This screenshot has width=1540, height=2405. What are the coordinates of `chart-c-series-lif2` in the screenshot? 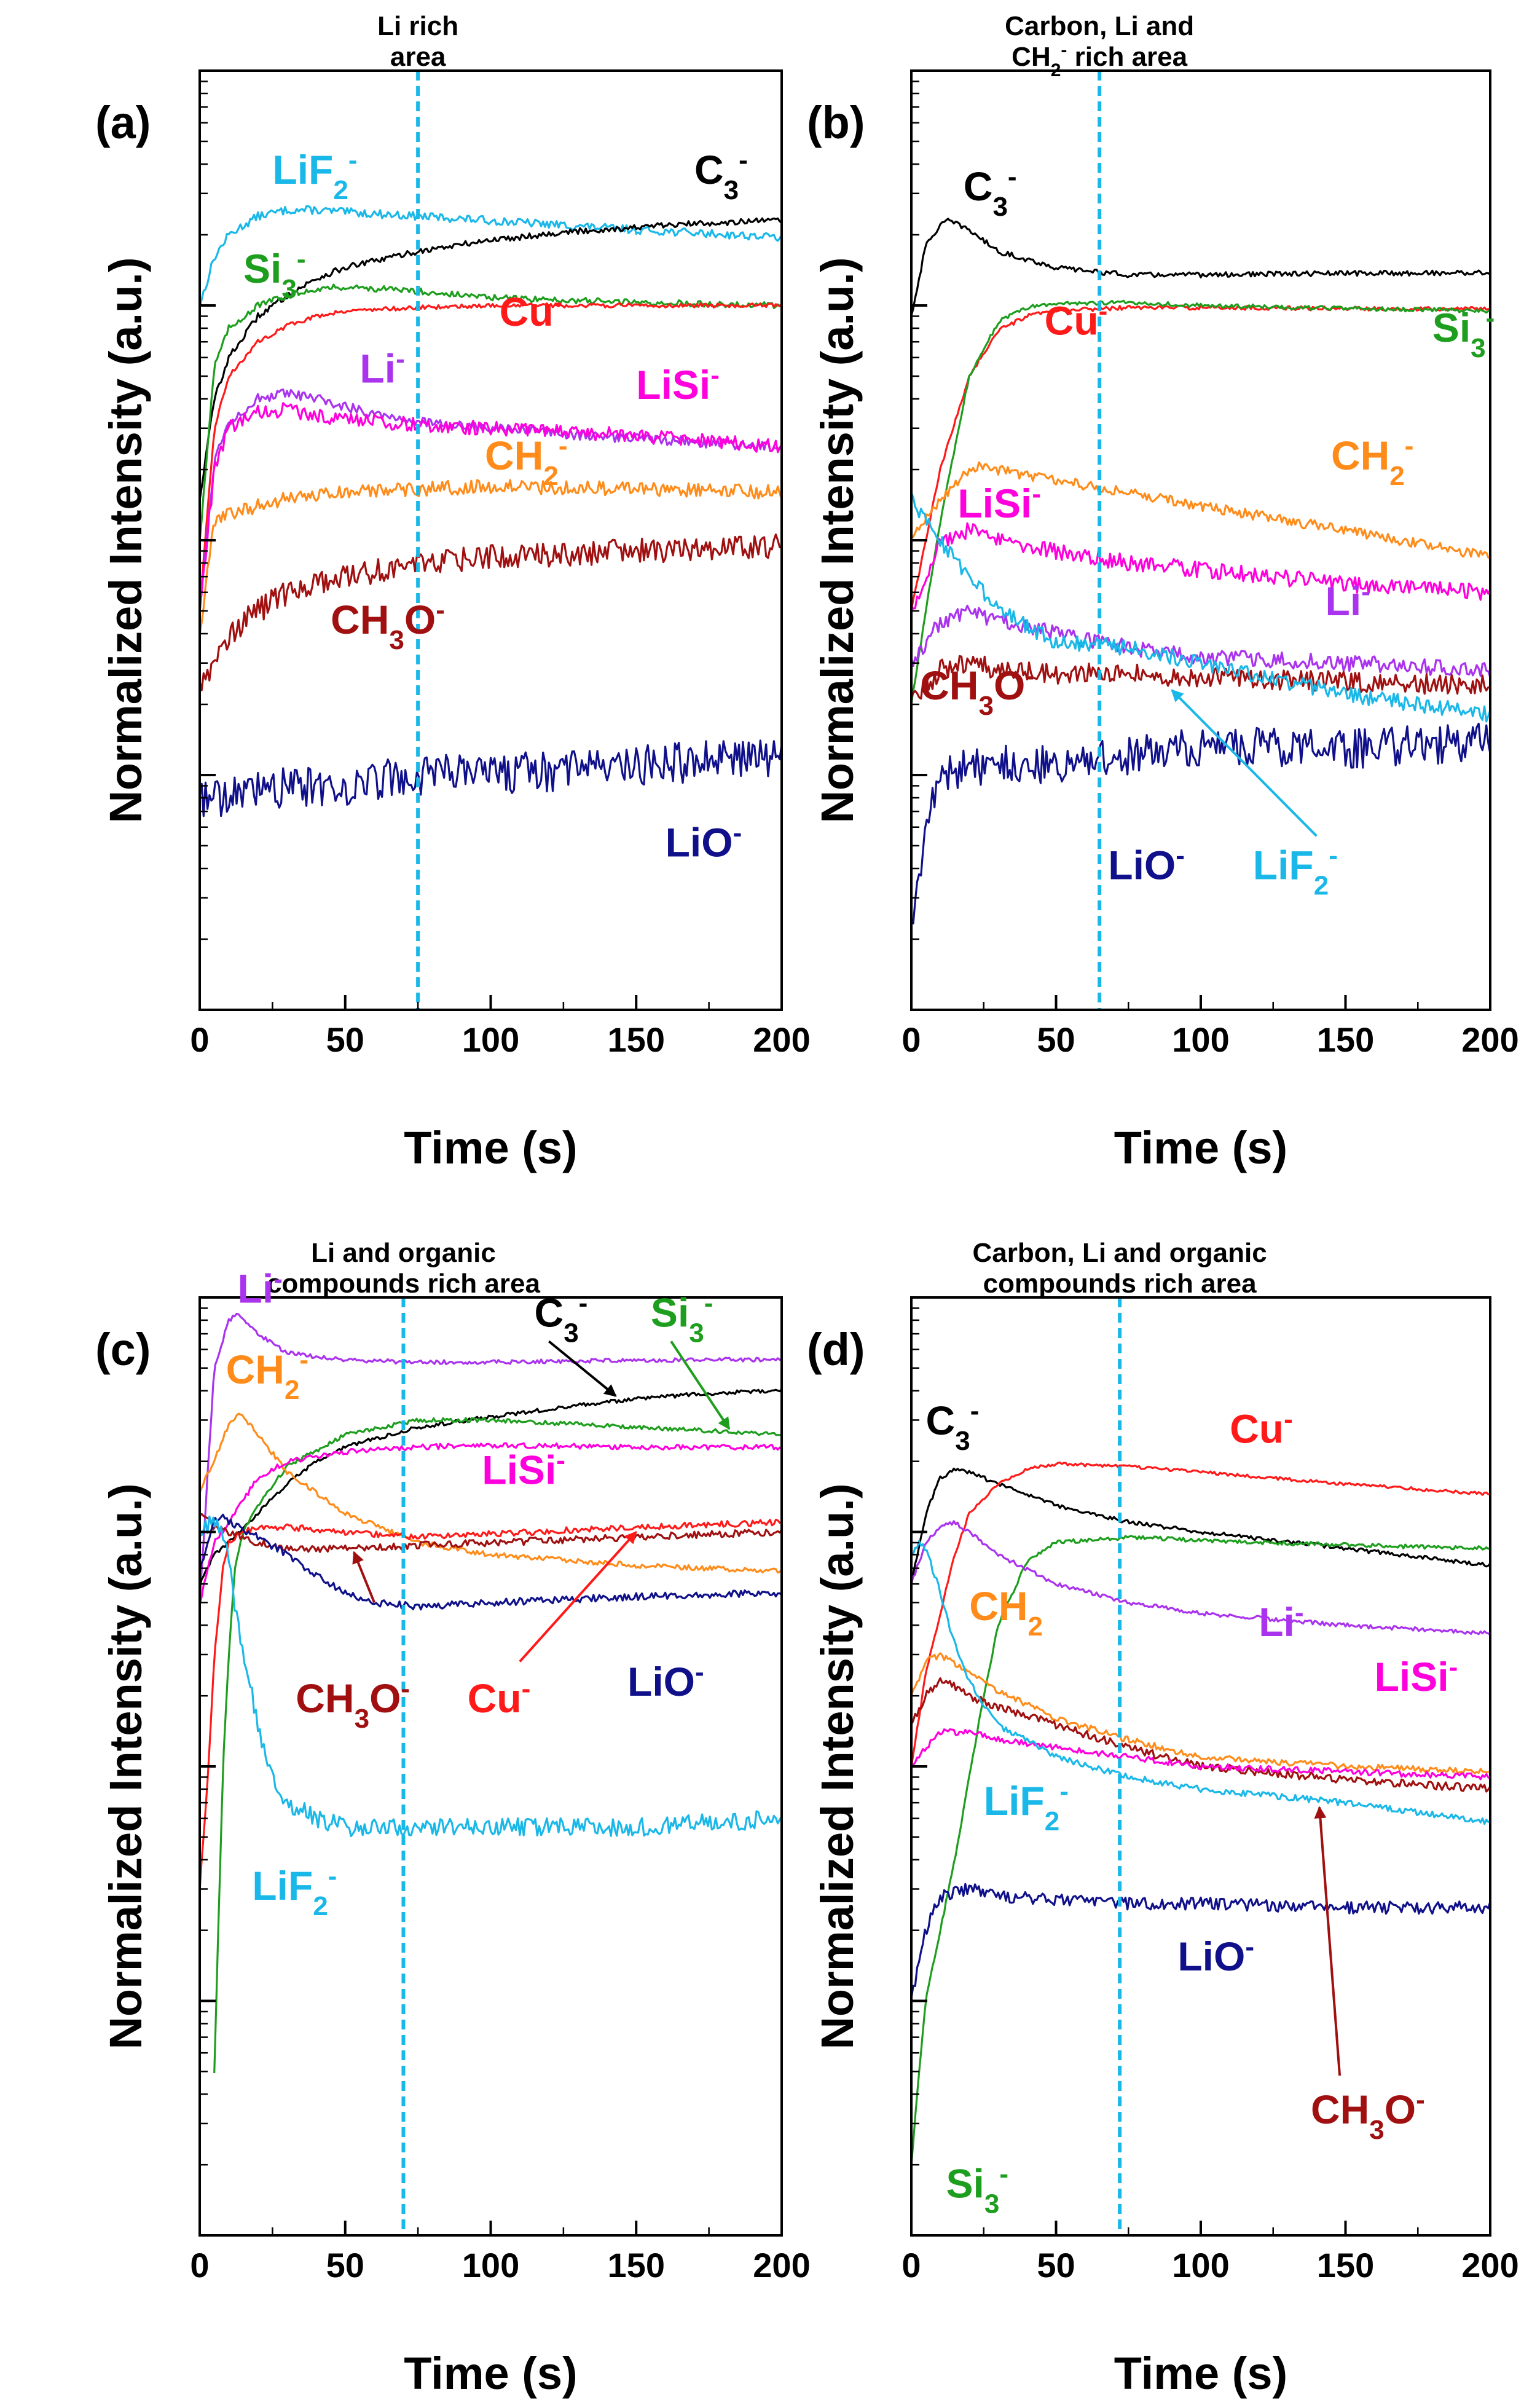 It's located at (491, 1677).